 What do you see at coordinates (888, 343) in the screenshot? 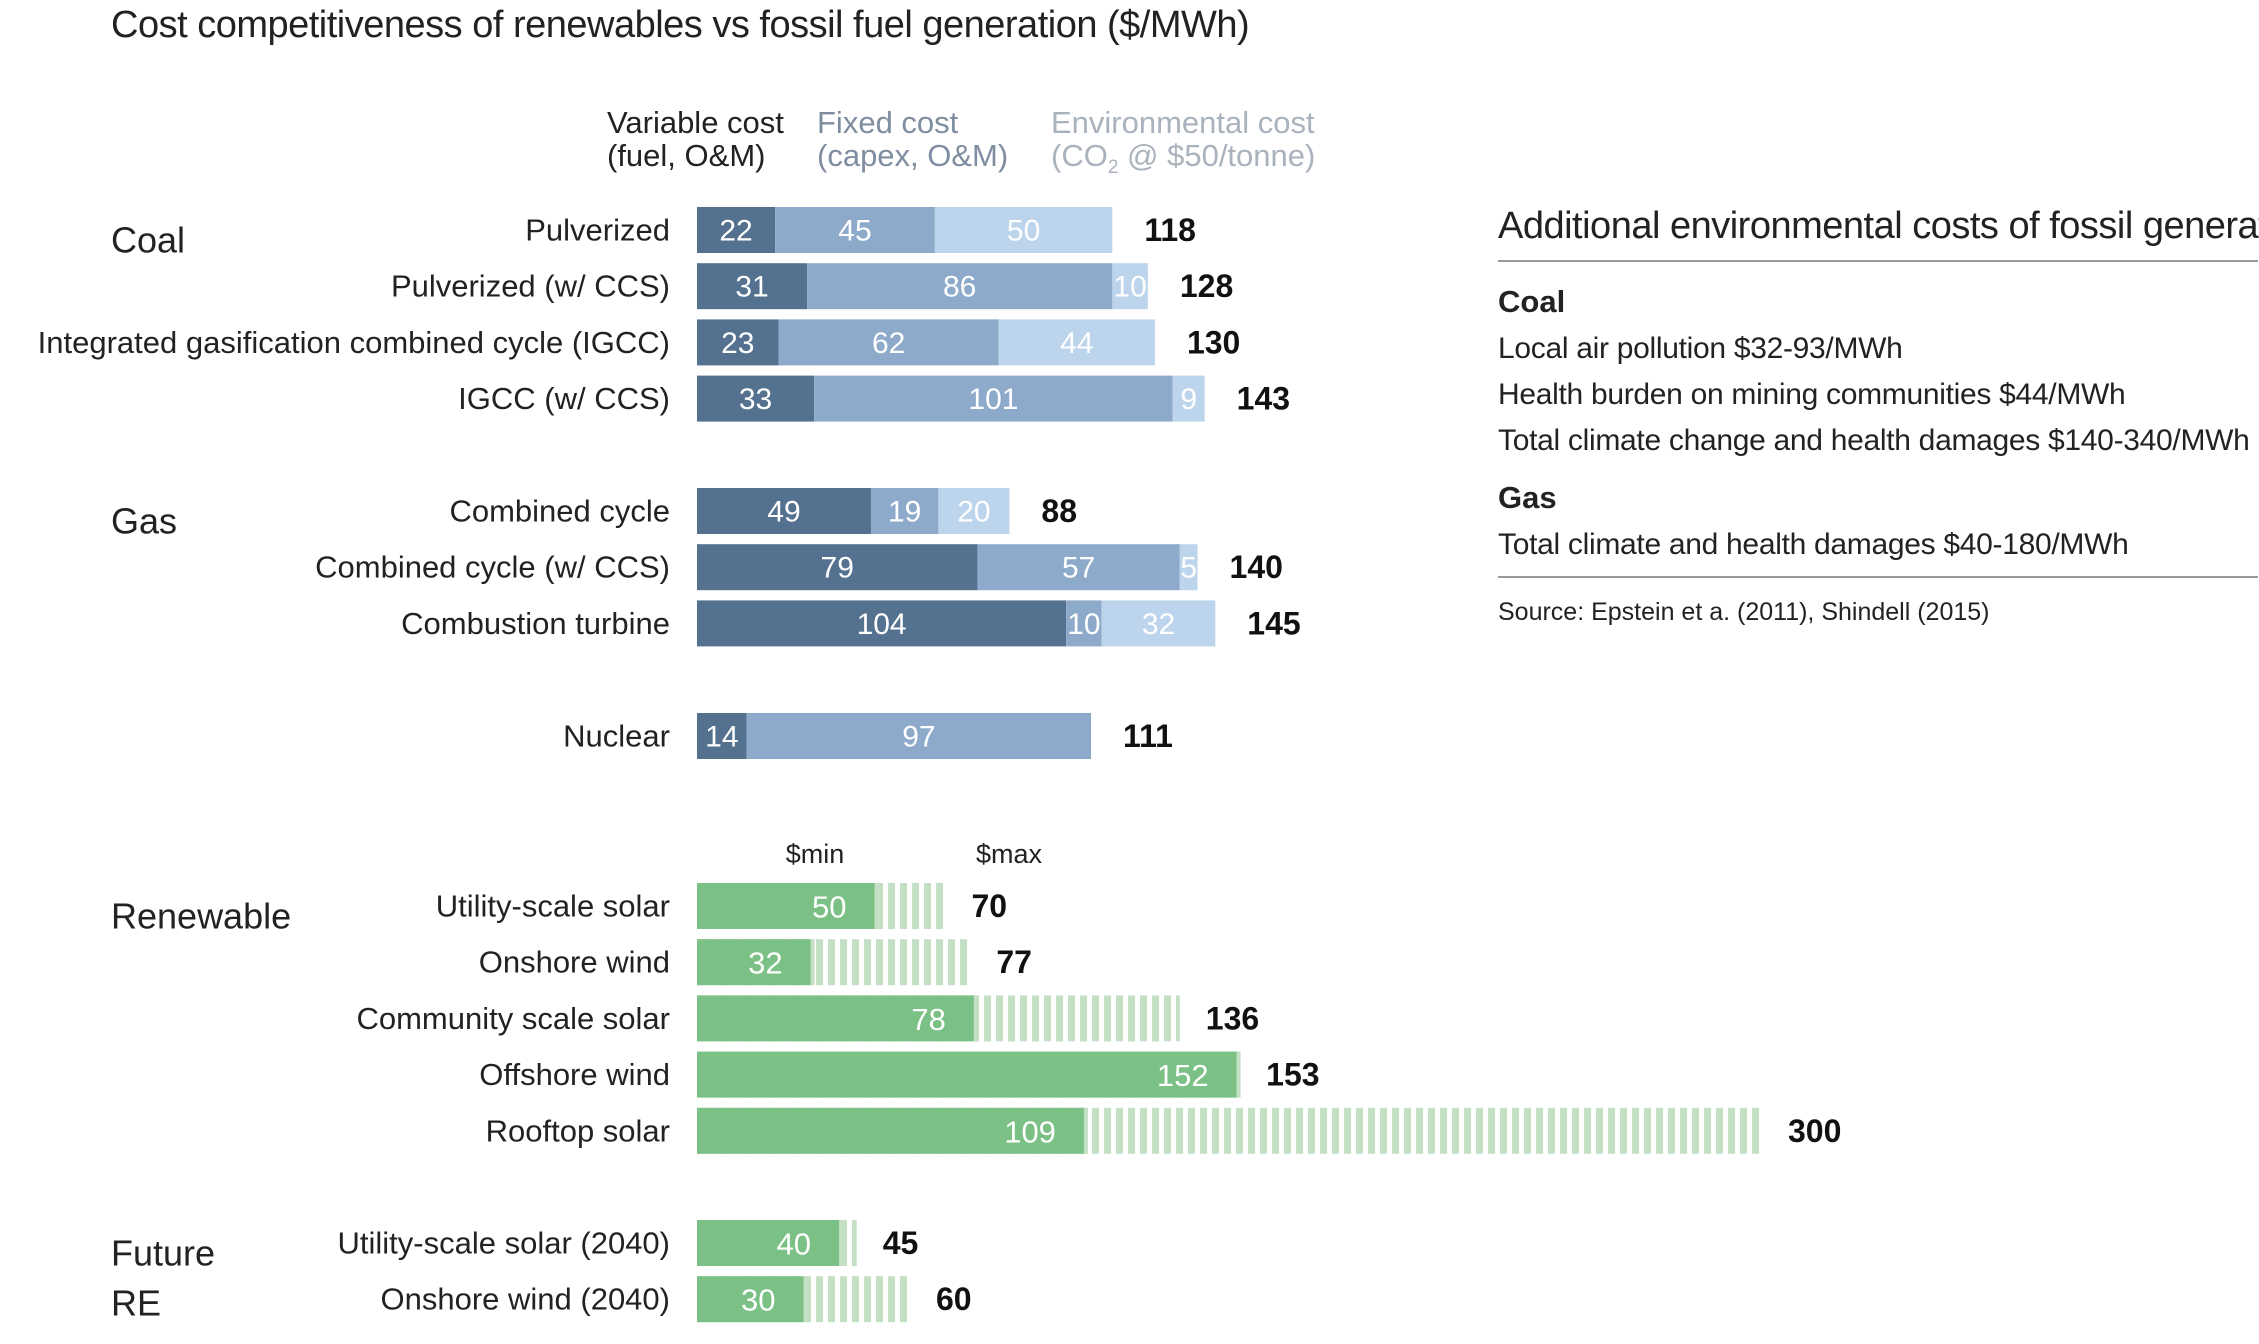
I see `segment-value-label: 62` at bounding box center [888, 343].